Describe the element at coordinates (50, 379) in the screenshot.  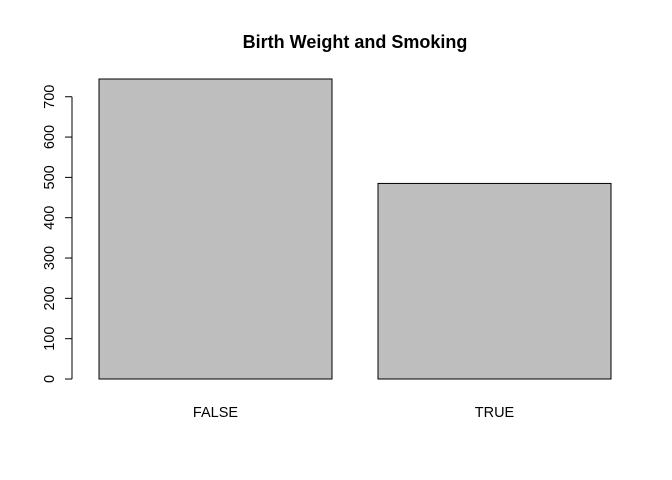
I see `y-tick-label: 0` at that location.